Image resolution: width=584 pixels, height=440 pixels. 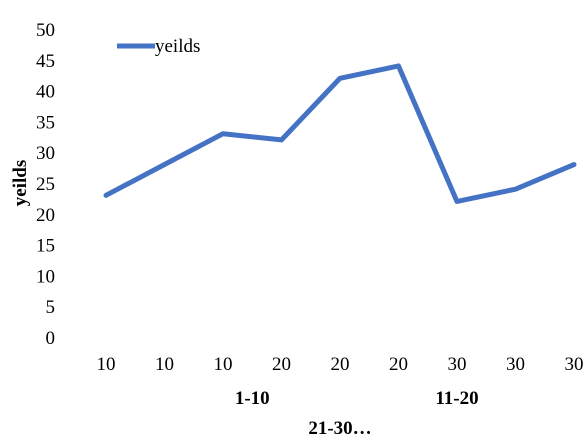 I want to click on y-tick-label-15: 15, so click(x=45, y=246).